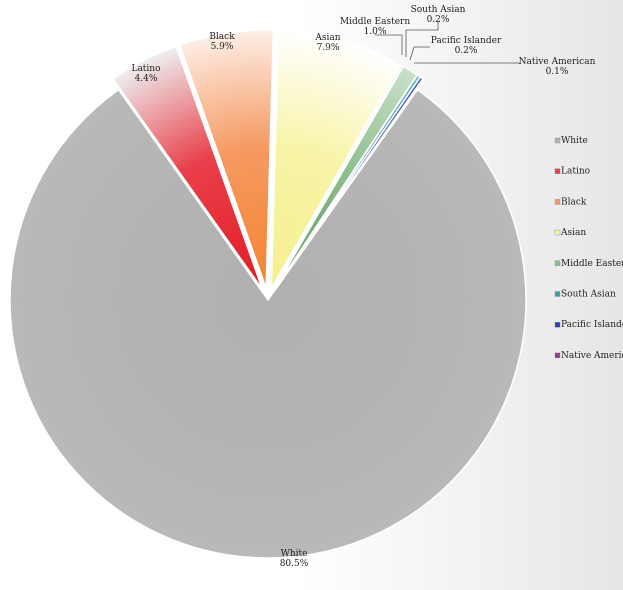  I want to click on slice-label-middle-eastern: Middle Eastern 1.0%, so click(375, 27).